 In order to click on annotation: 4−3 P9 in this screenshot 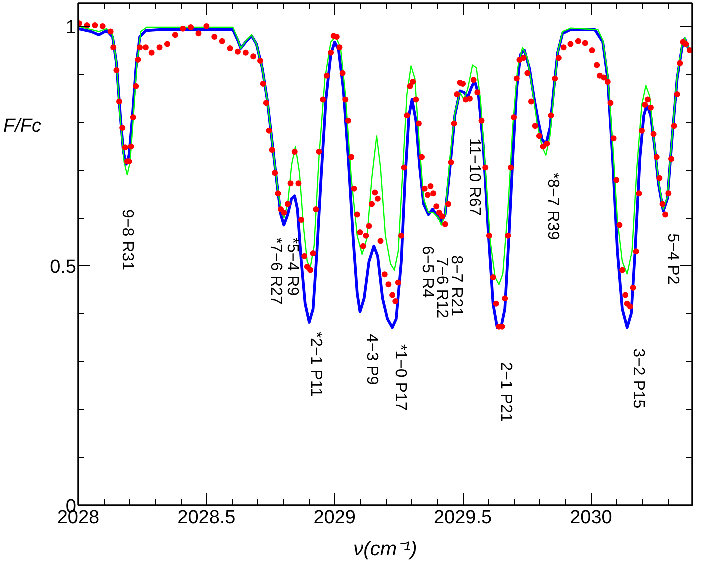, I will do `click(372, 360)`.